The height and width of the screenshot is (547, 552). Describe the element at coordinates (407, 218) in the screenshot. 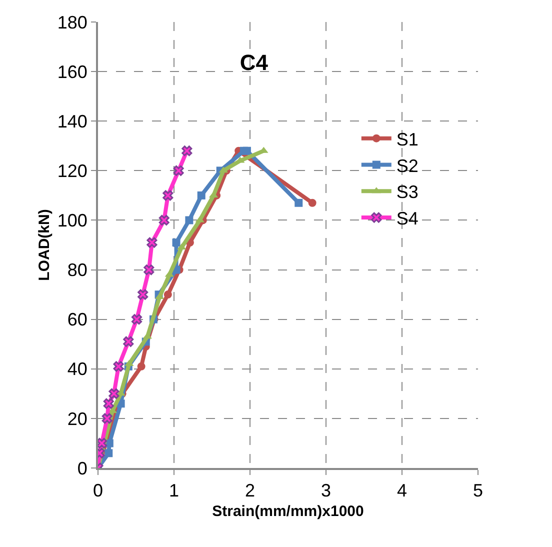

I see `legend-label: S4` at that location.